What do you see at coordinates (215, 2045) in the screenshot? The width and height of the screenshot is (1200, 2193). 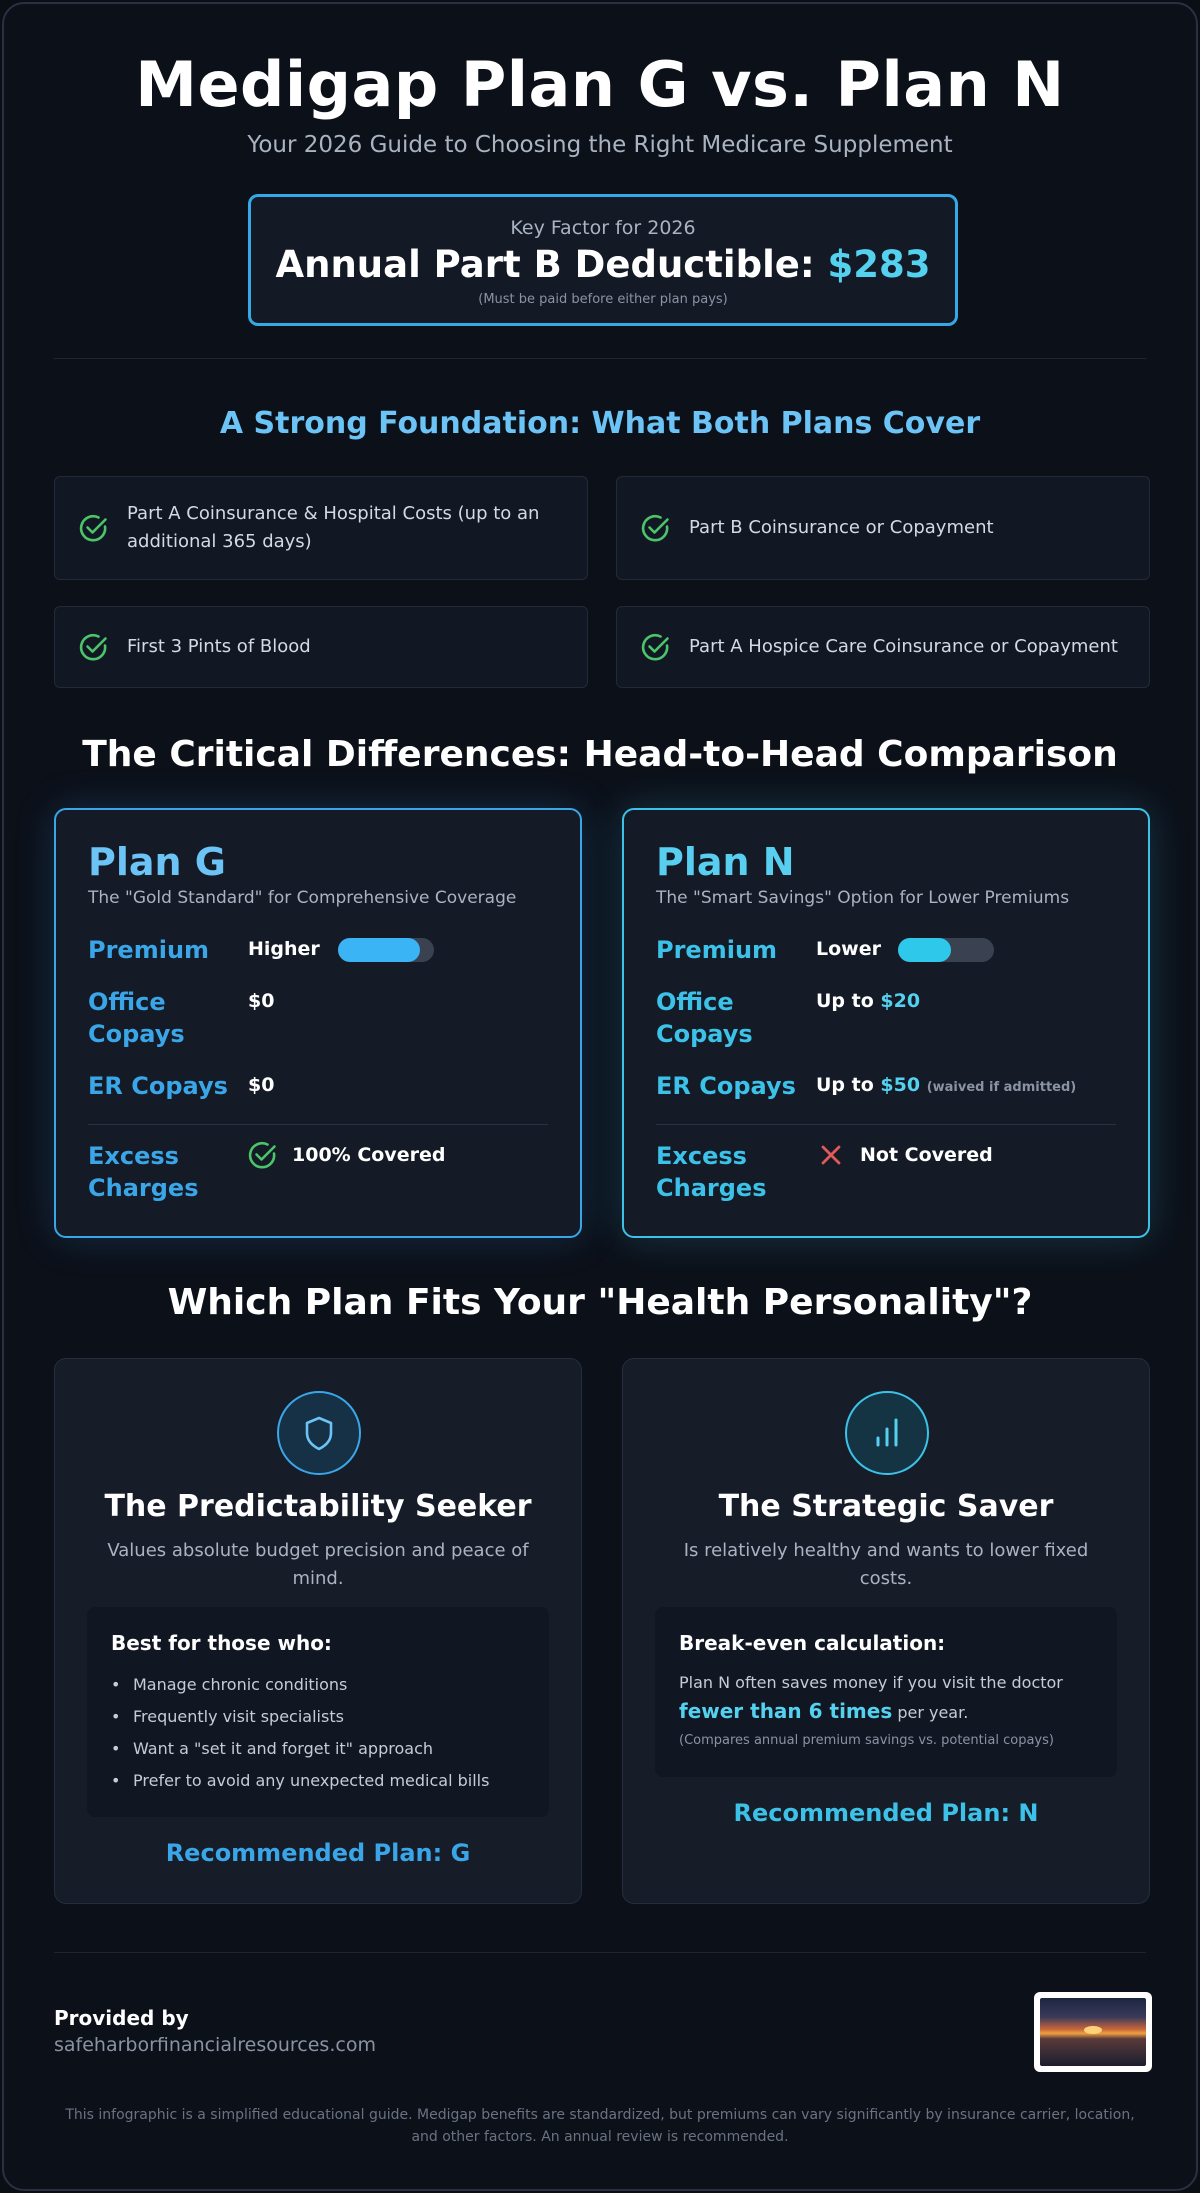 I see `provider-website: safeharborfinancialresources.com` at bounding box center [215, 2045].